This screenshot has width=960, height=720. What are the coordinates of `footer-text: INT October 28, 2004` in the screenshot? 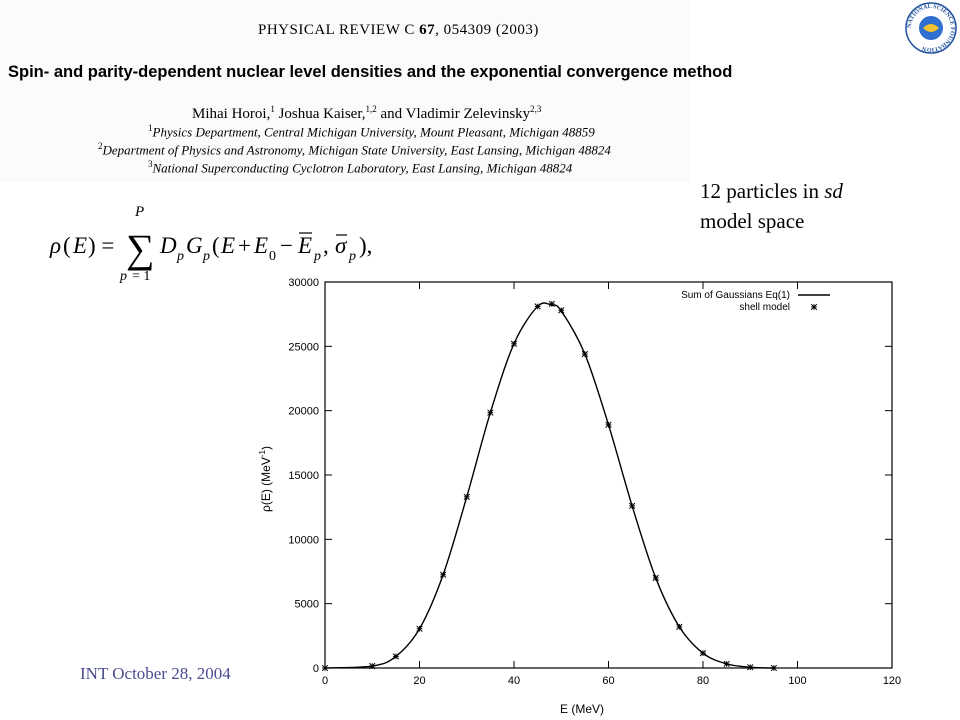 It's located at (155, 673).